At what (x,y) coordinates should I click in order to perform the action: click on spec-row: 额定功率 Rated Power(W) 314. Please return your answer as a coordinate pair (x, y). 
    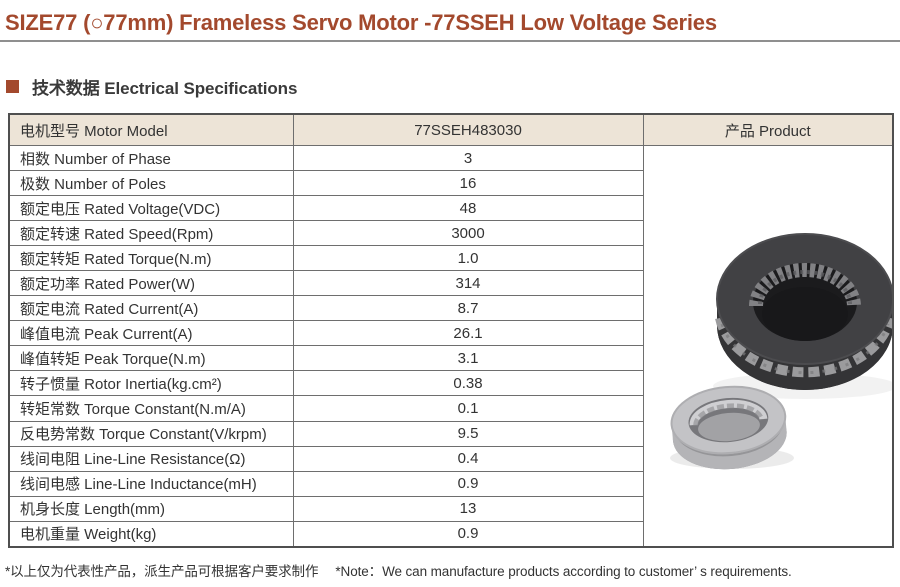
    Looking at the image, I should click on (450, 283).